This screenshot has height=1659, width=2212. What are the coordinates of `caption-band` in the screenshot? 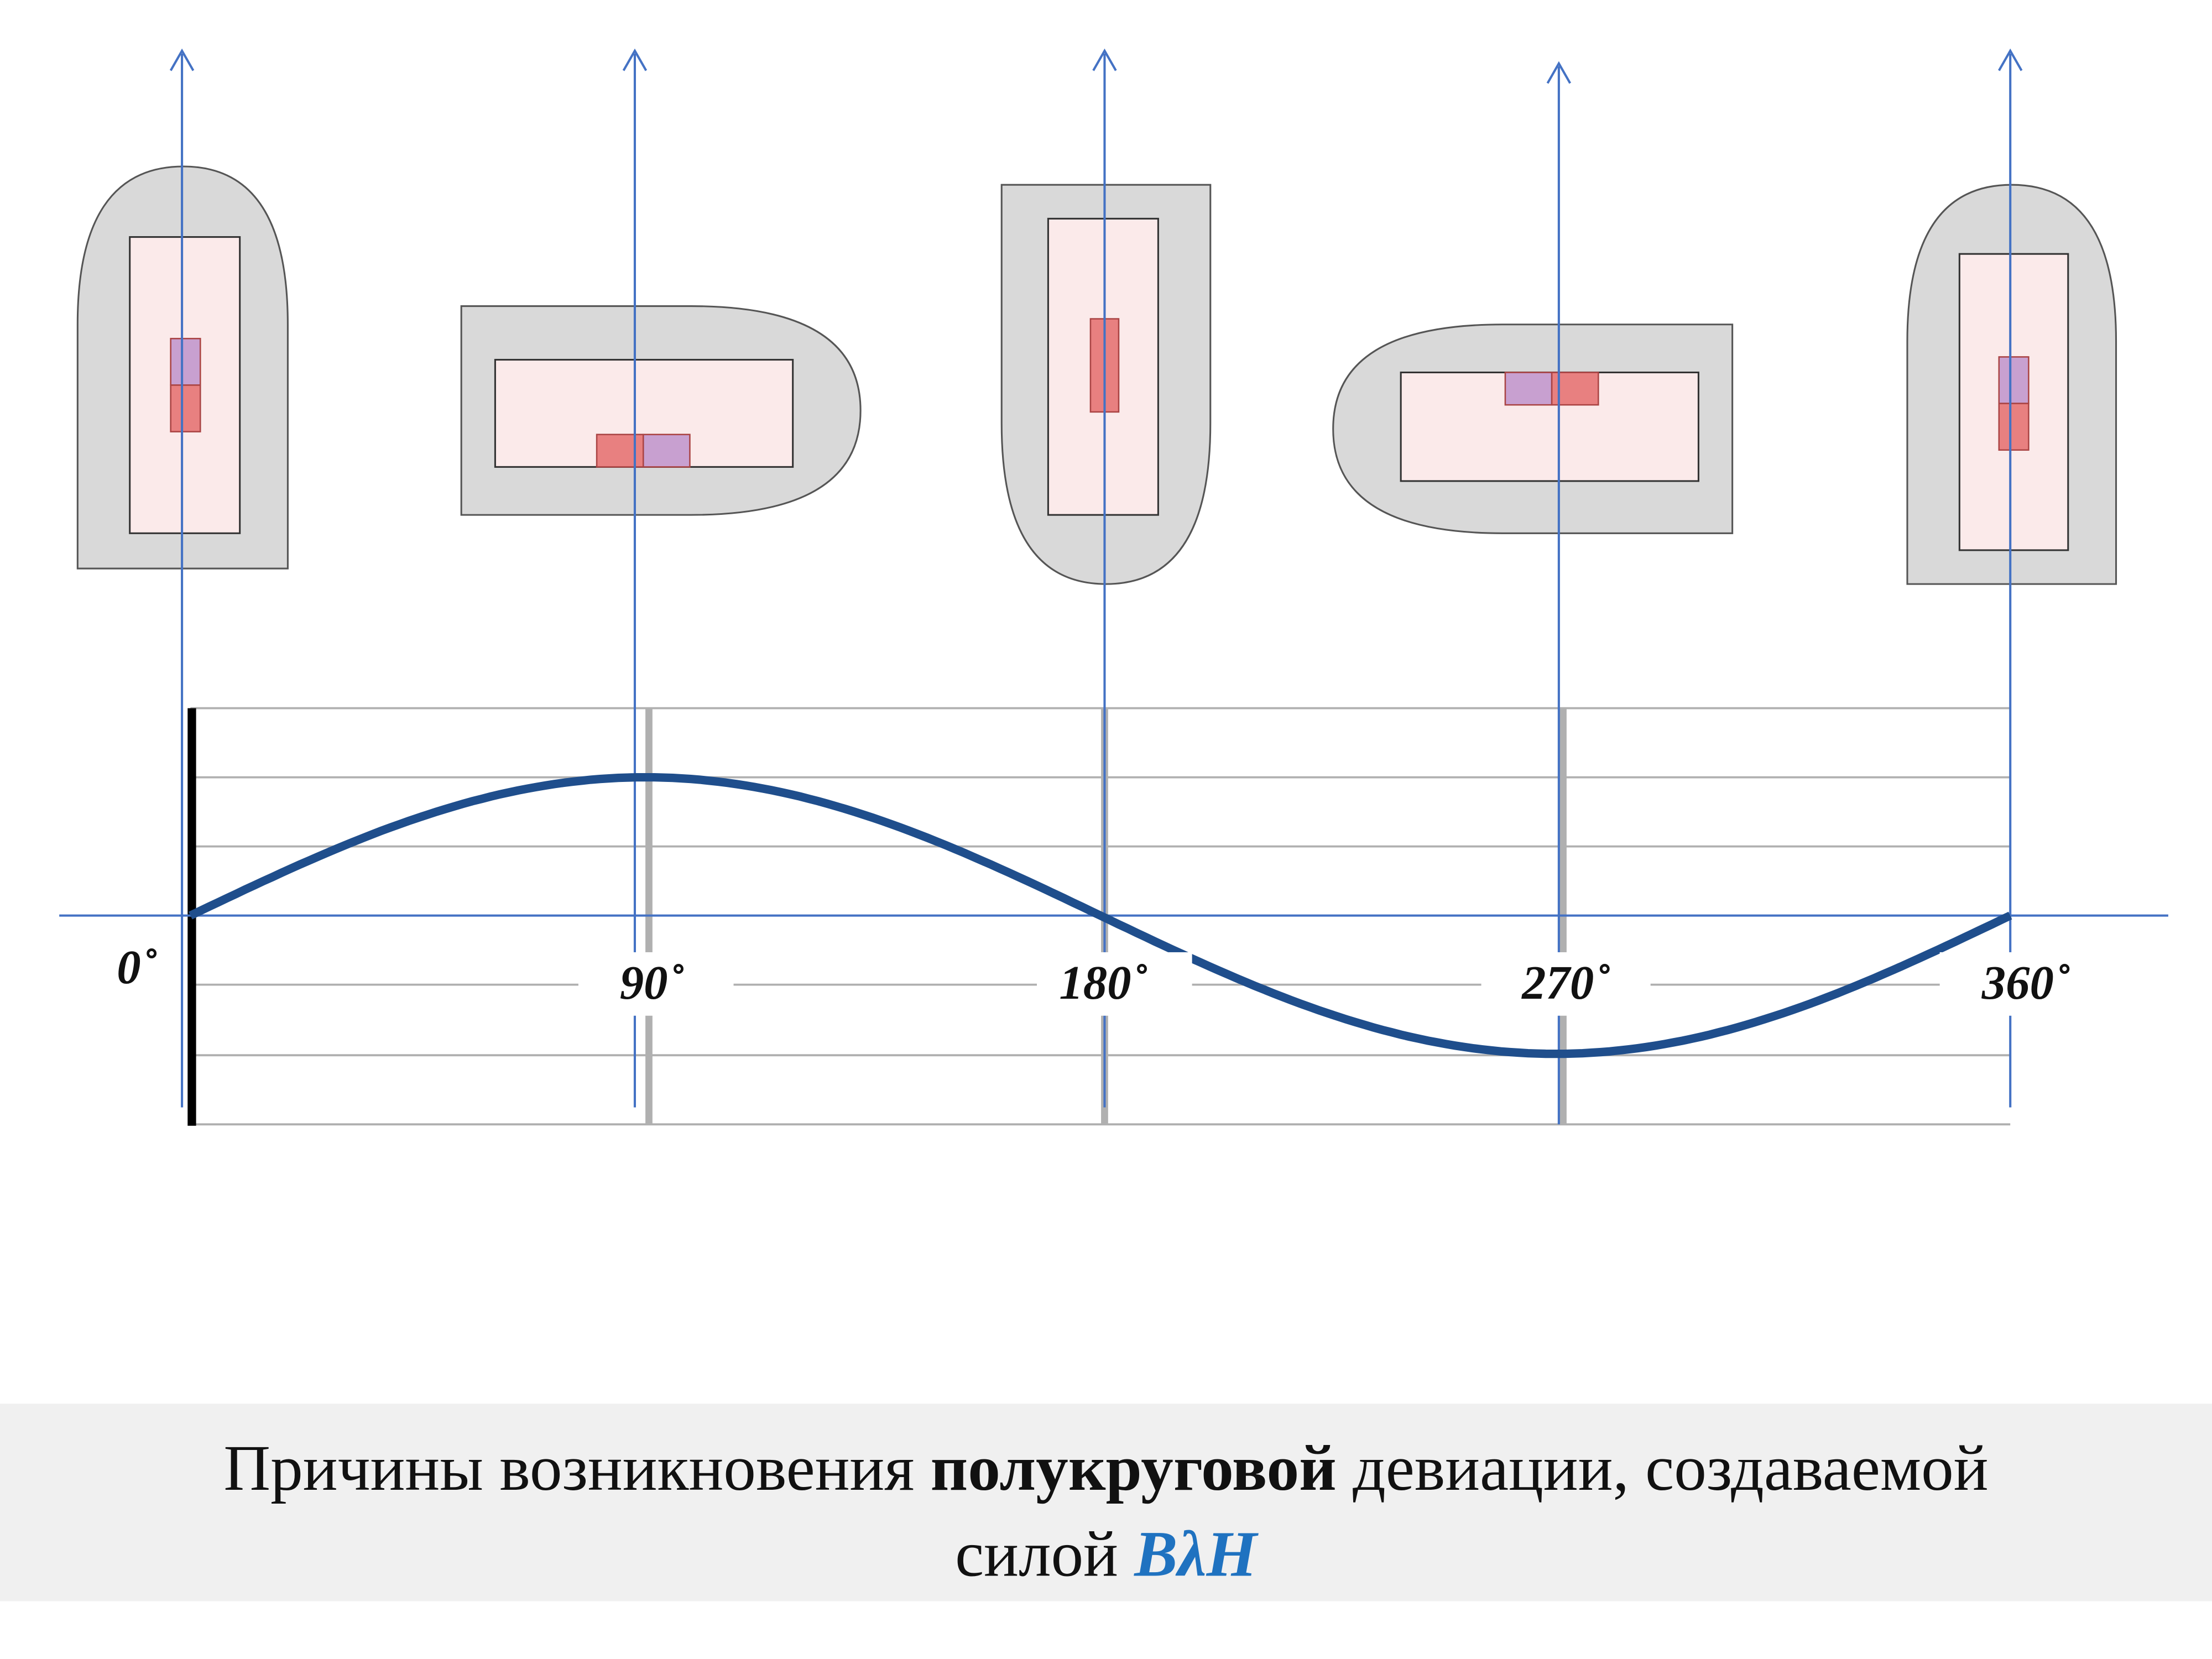 It's located at (1106, 1503).